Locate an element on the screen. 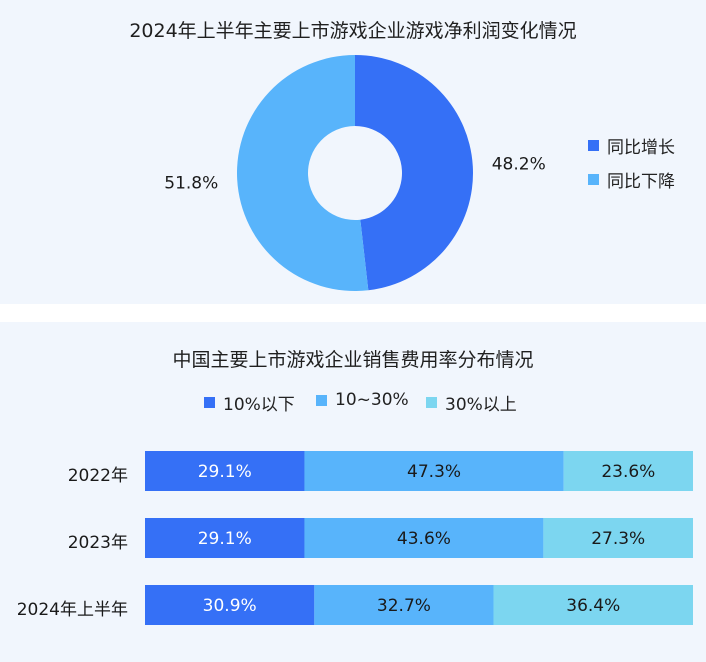 The height and width of the screenshot is (662, 706). bar-chart-title: 中国主要上市游戏企业销售费用率分布情况 is located at coordinates (353, 360).